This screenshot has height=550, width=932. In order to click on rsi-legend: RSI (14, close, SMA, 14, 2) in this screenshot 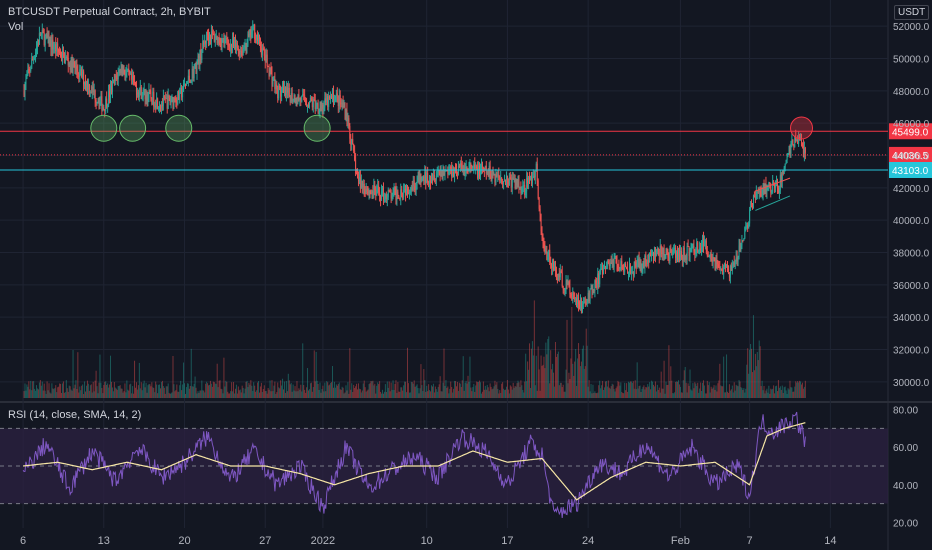, I will do `click(75, 415)`.